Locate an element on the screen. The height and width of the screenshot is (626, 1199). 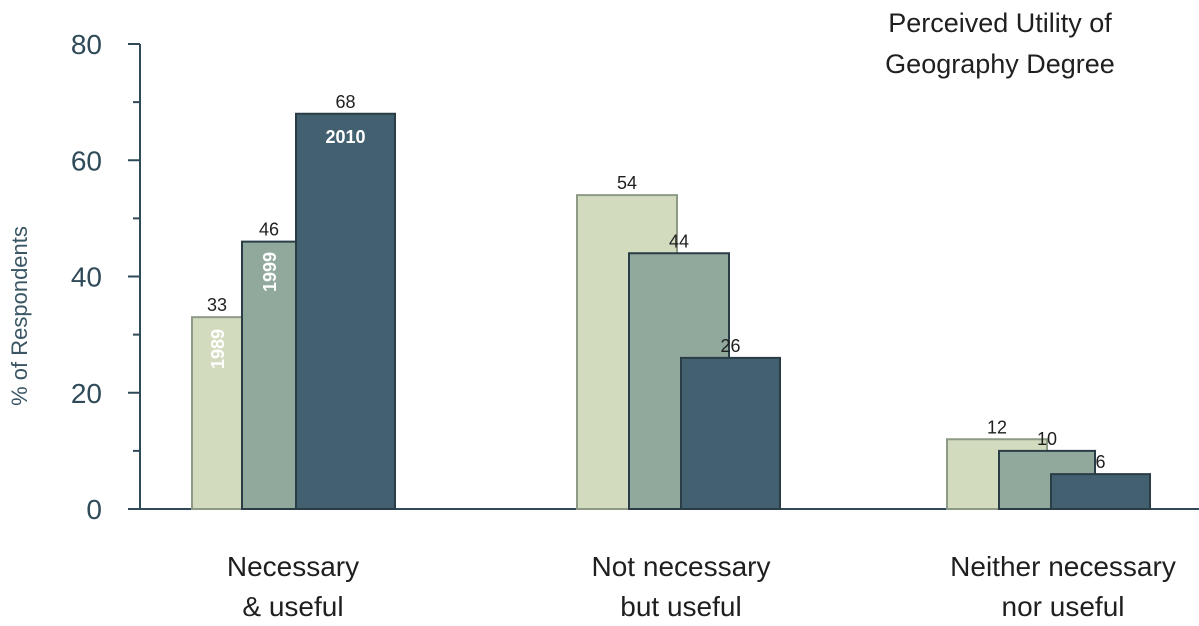
data-label-1989-cat2: 54 is located at coordinates (627, 183).